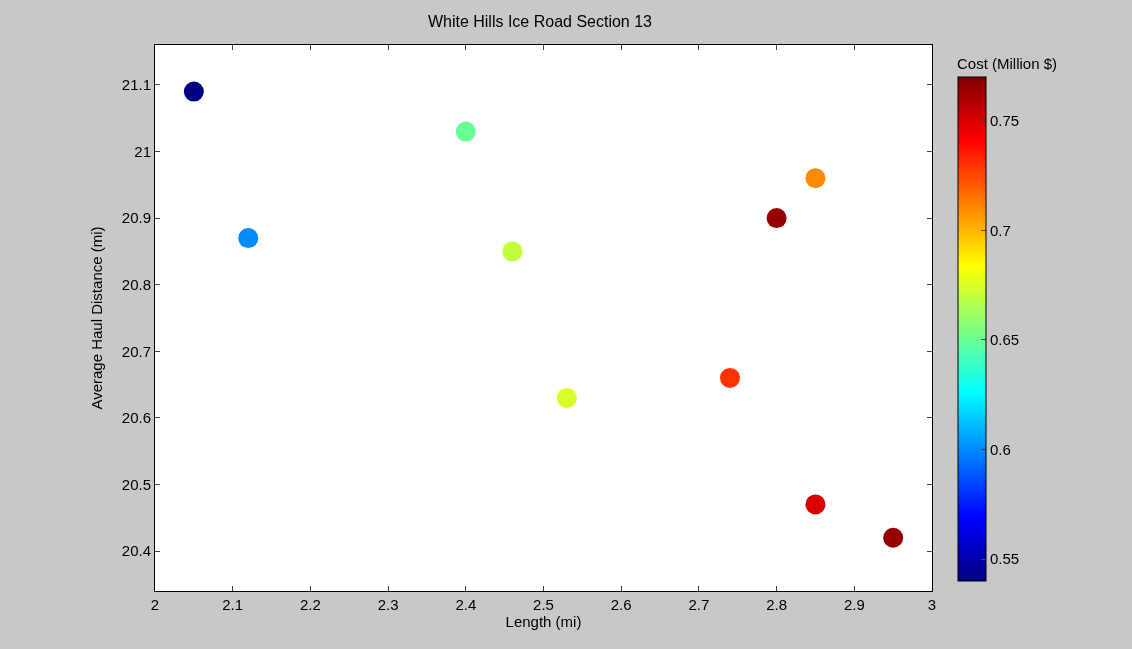  What do you see at coordinates (136, 284) in the screenshot?
I see `y-tick-label: 20.8` at bounding box center [136, 284].